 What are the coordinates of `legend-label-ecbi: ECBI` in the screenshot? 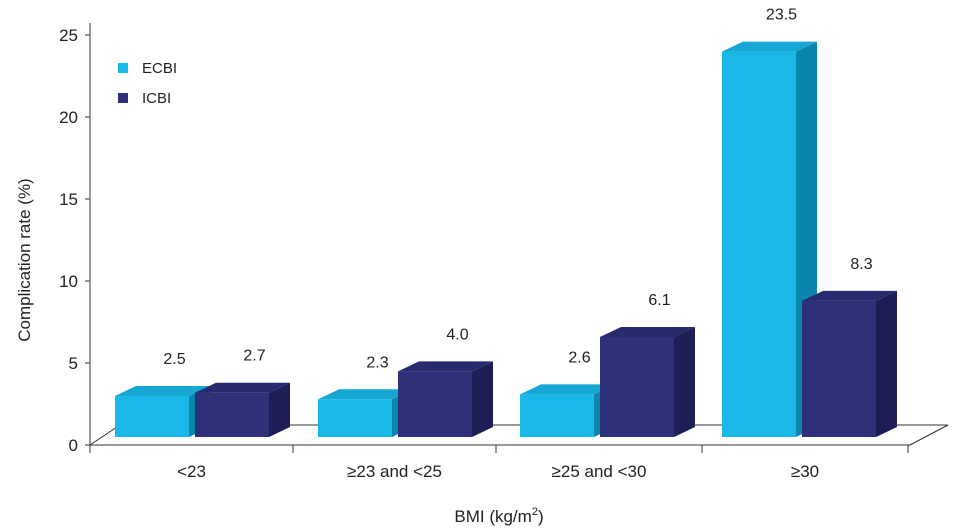 It's located at (159, 68).